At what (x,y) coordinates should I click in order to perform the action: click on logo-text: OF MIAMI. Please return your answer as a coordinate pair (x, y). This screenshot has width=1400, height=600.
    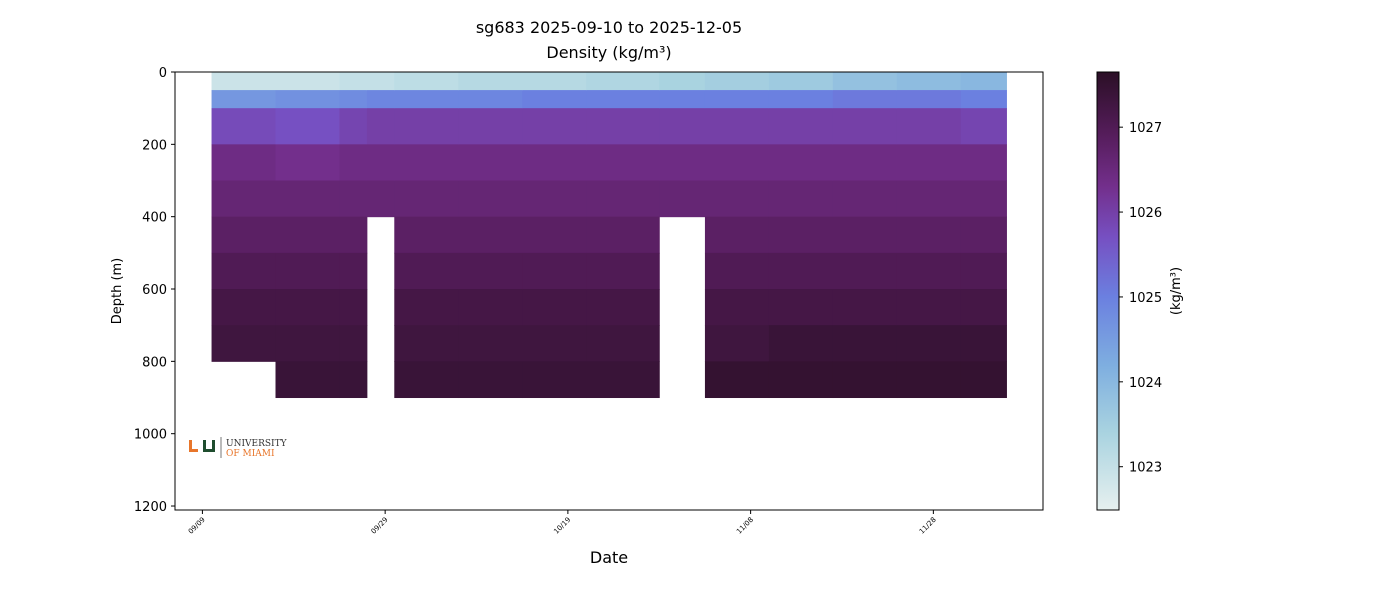
    Looking at the image, I should click on (250, 454).